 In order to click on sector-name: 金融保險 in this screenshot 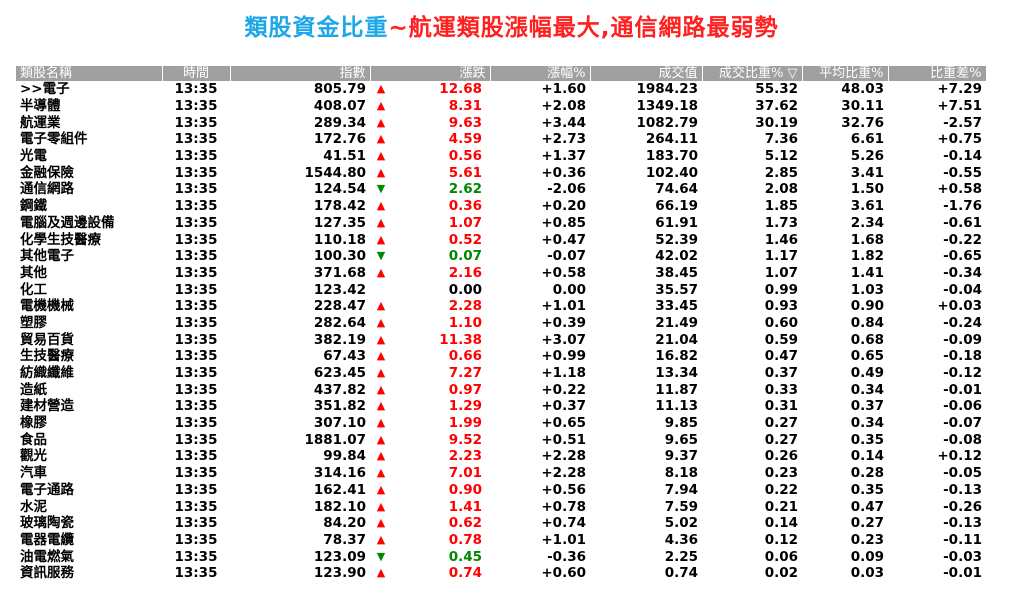, I will do `click(47, 172)`.